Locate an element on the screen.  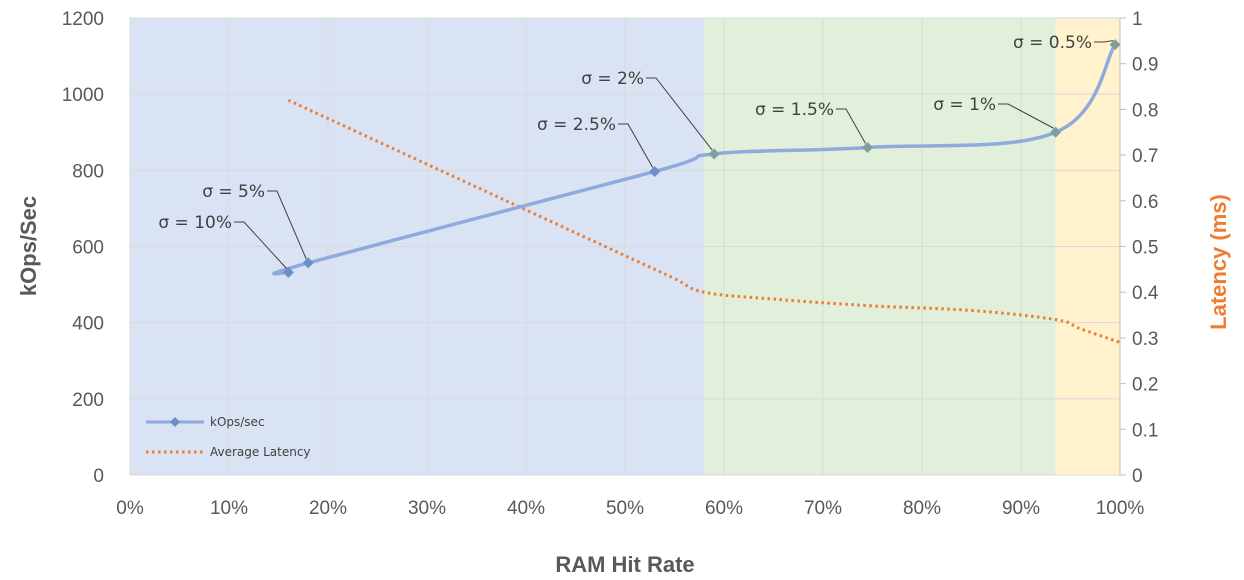
y-right-tick-label: 0.7 is located at coordinates (1145, 156).